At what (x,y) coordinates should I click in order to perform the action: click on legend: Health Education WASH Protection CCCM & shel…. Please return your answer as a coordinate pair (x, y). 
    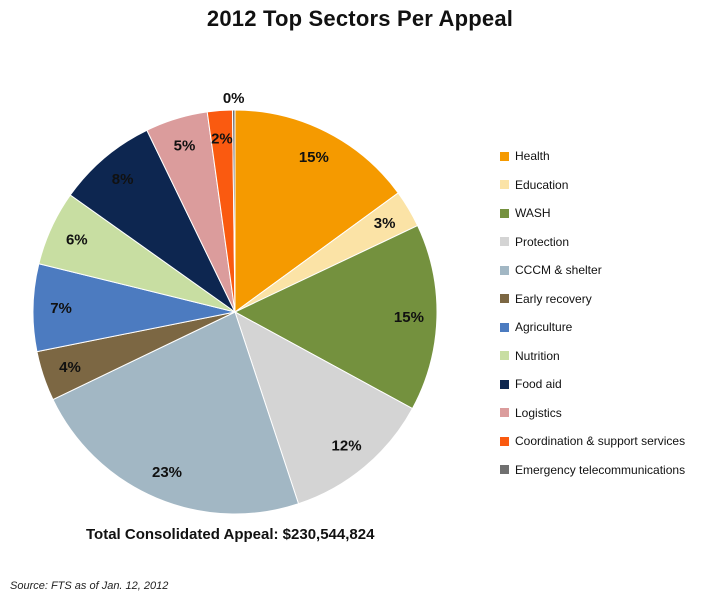
    Looking at the image, I should click on (592, 313).